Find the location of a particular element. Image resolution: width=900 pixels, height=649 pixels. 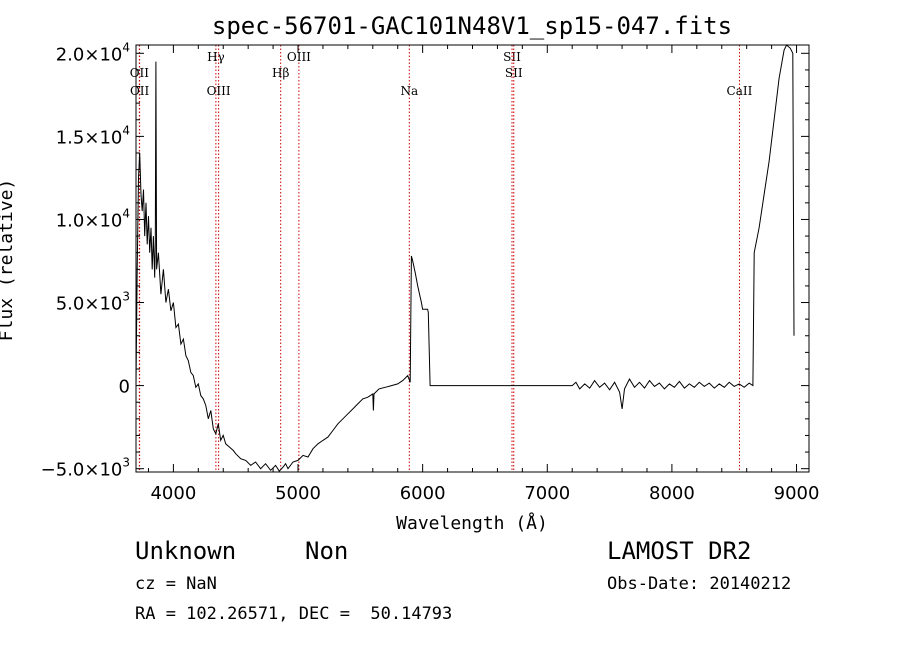

line-label-2: Hγ is located at coordinates (216, 57).